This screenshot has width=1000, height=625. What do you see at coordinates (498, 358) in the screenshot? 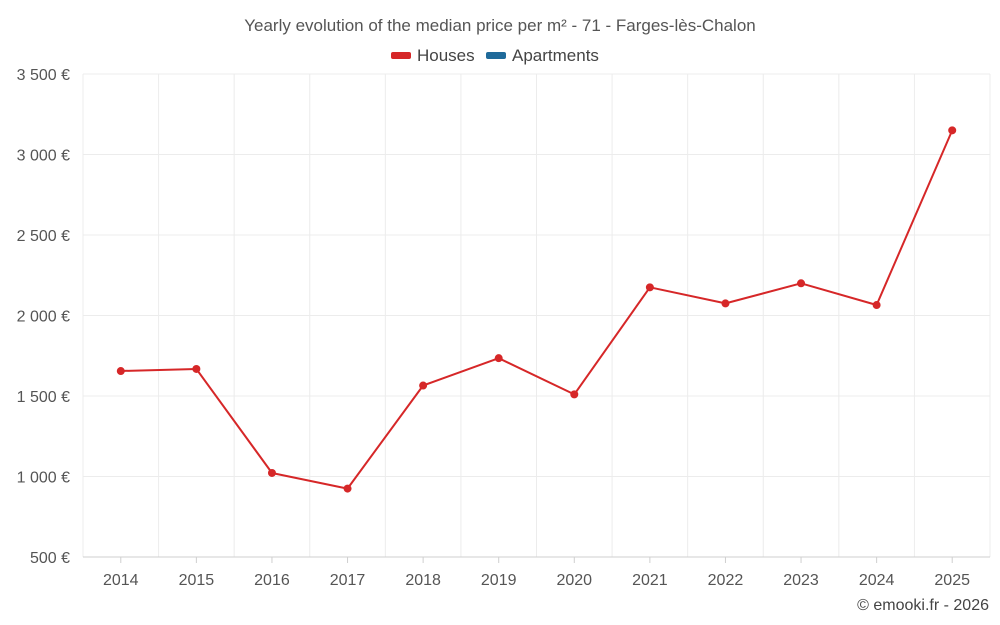
I see `data-point-houses-2019` at bounding box center [498, 358].